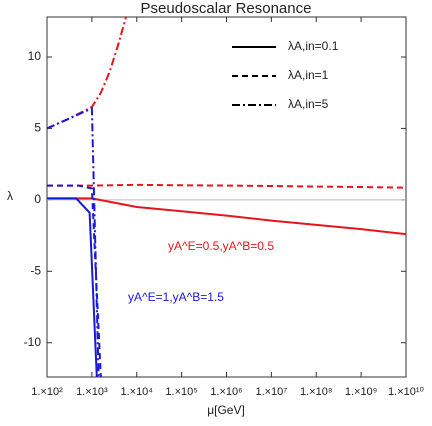  I want to click on x-tick-label: 1.×10⁵, so click(181, 392).